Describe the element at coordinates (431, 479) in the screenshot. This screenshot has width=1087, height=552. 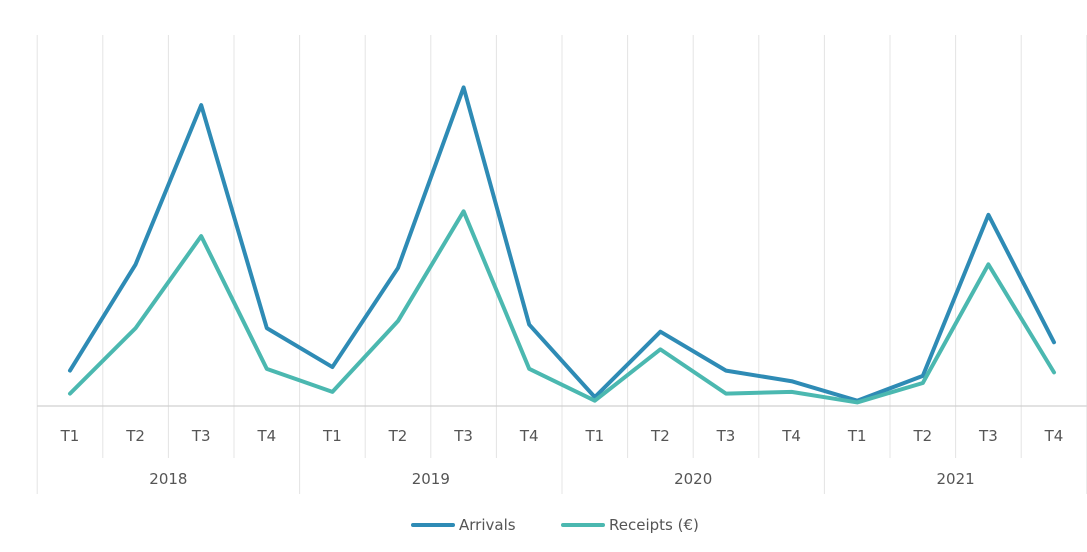
I see `x-group-label: 2019` at that location.